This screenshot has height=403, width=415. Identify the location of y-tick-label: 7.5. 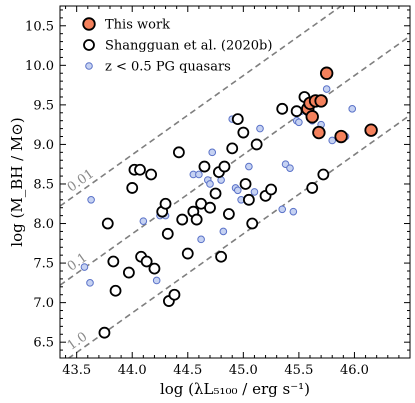
(43, 264).